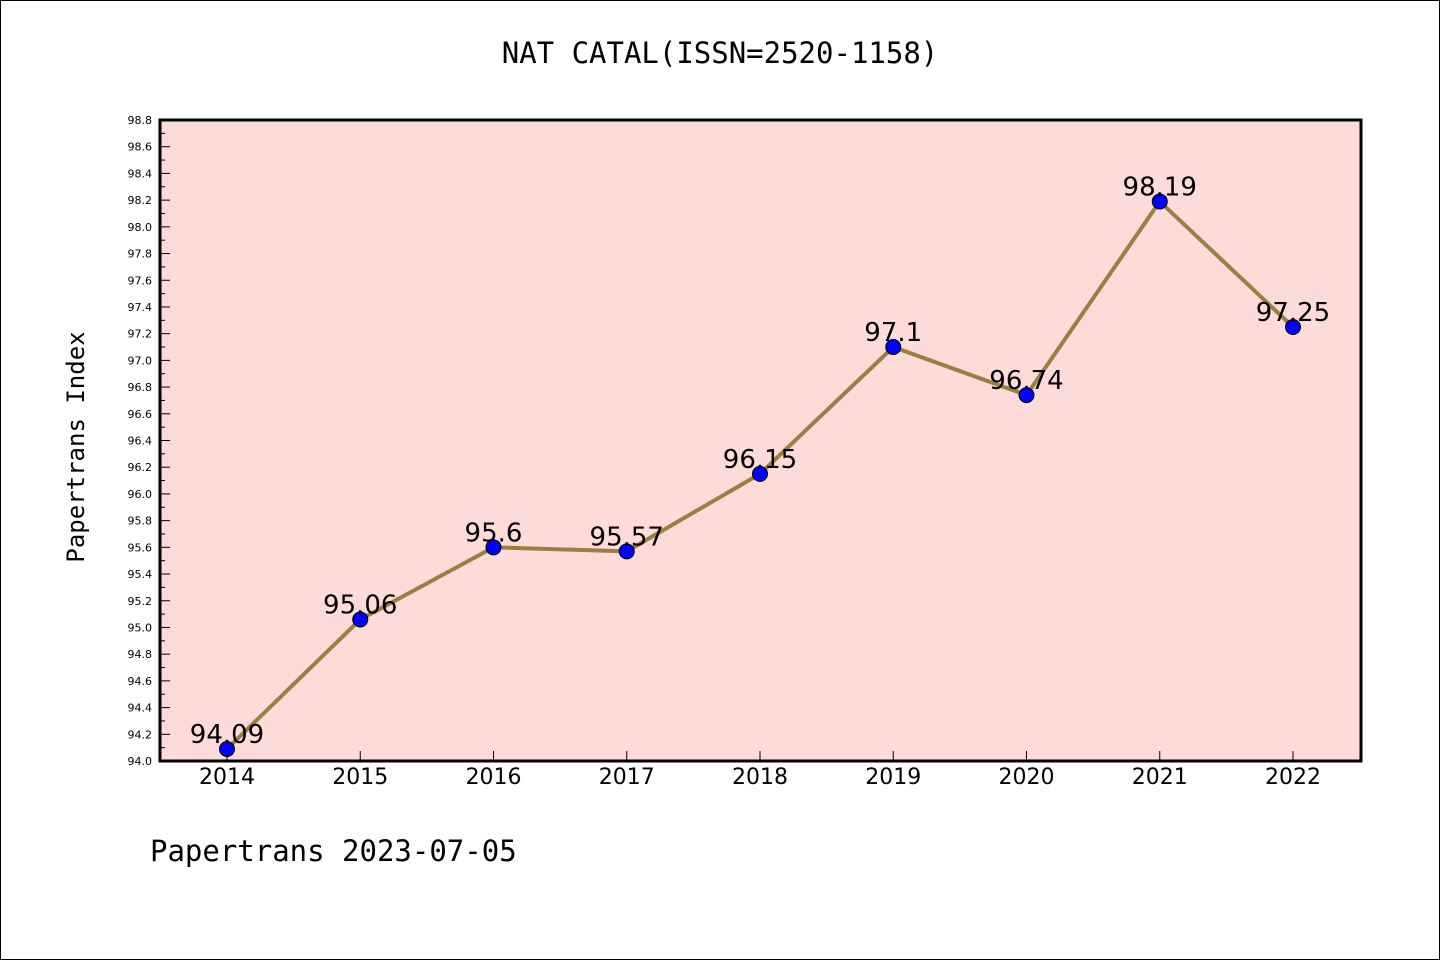 Image resolution: width=1440 pixels, height=960 pixels. I want to click on x-tick-label: 2018, so click(760, 777).